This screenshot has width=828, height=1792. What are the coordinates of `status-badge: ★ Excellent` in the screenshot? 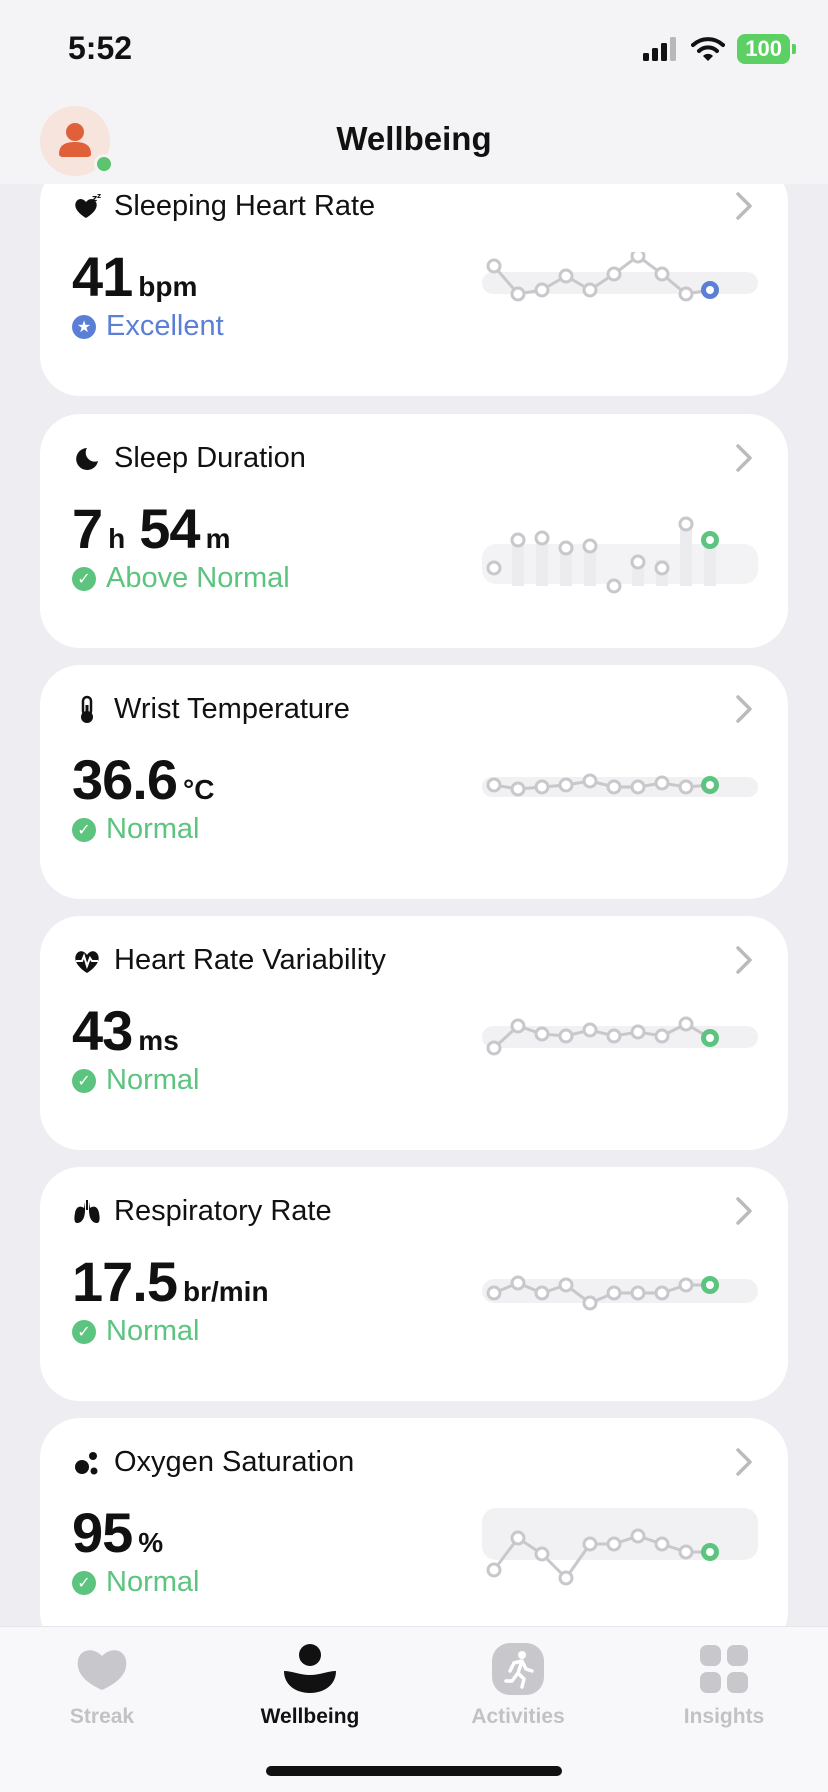 It's located at (148, 326).